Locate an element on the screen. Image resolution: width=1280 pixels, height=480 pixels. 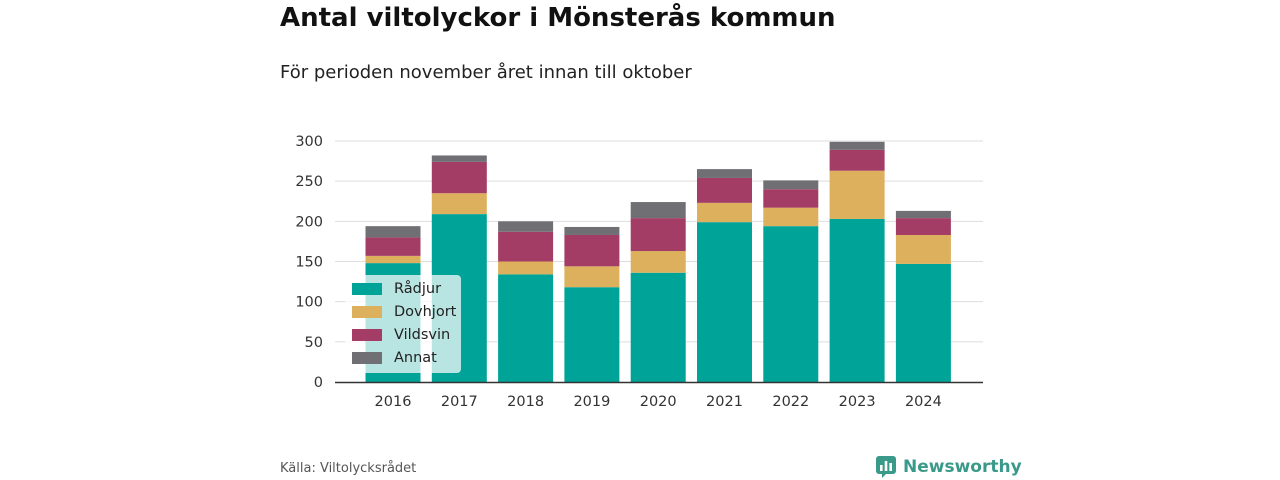
legend-label-vildsvin: Vildsvin is located at coordinates (422, 335).